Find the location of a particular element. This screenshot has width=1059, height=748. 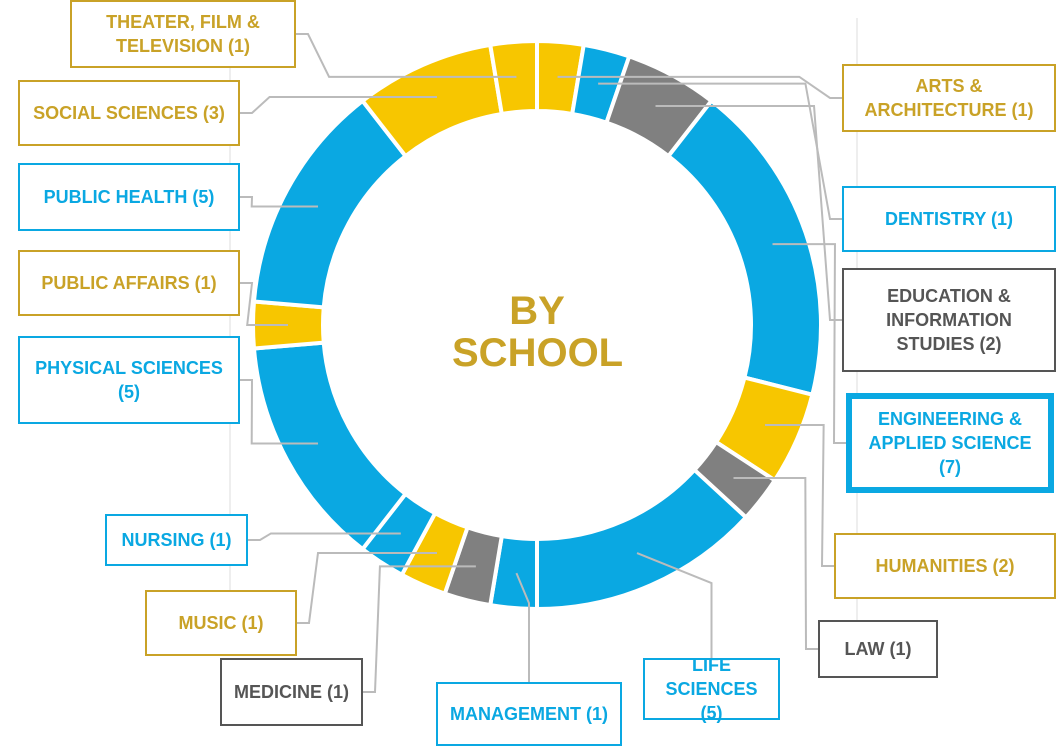

segment-label: HUMANITIES (2) is located at coordinates (945, 566).